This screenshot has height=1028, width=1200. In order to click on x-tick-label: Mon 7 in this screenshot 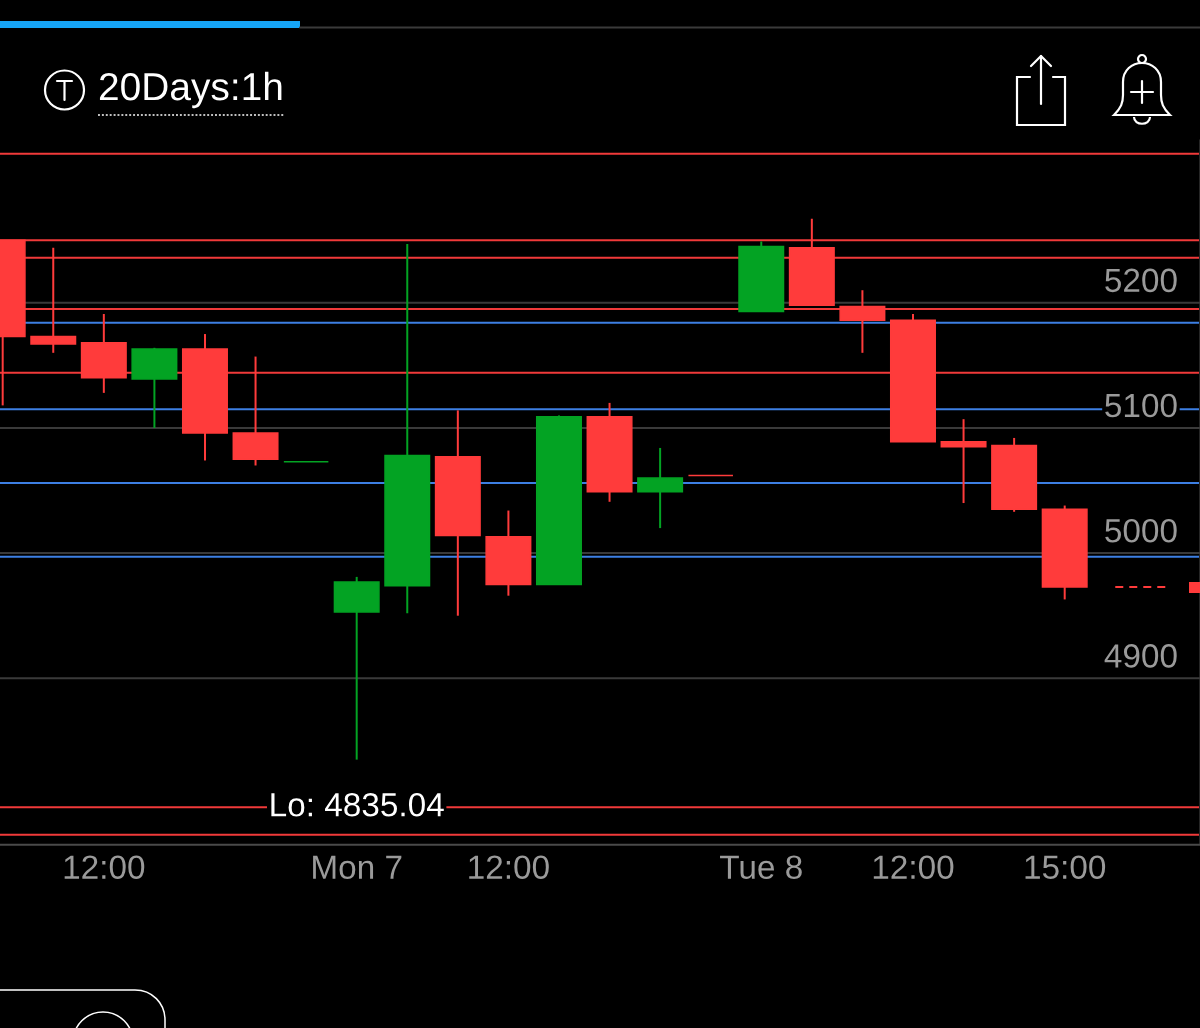, I will do `click(357, 867)`.